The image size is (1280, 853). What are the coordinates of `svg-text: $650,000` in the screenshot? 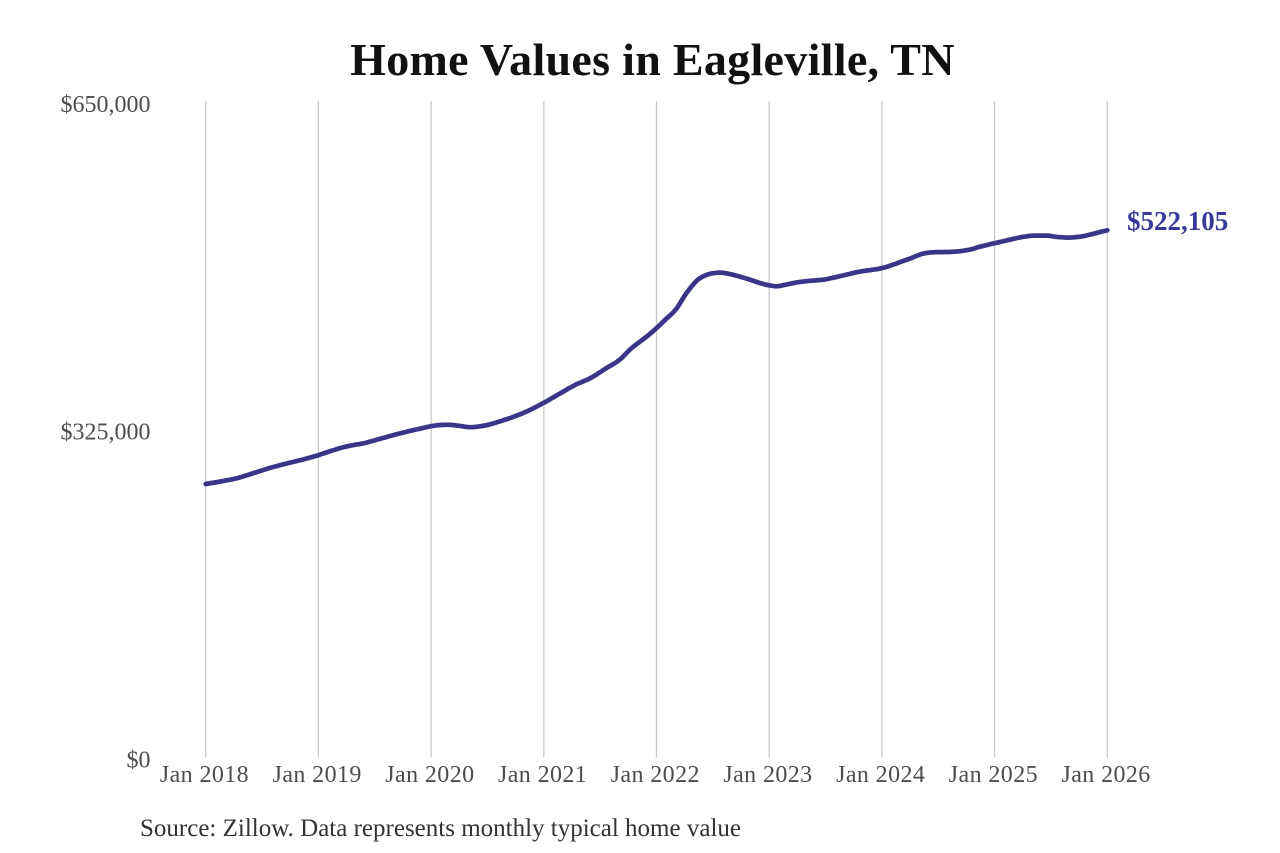 It's located at (106, 105).